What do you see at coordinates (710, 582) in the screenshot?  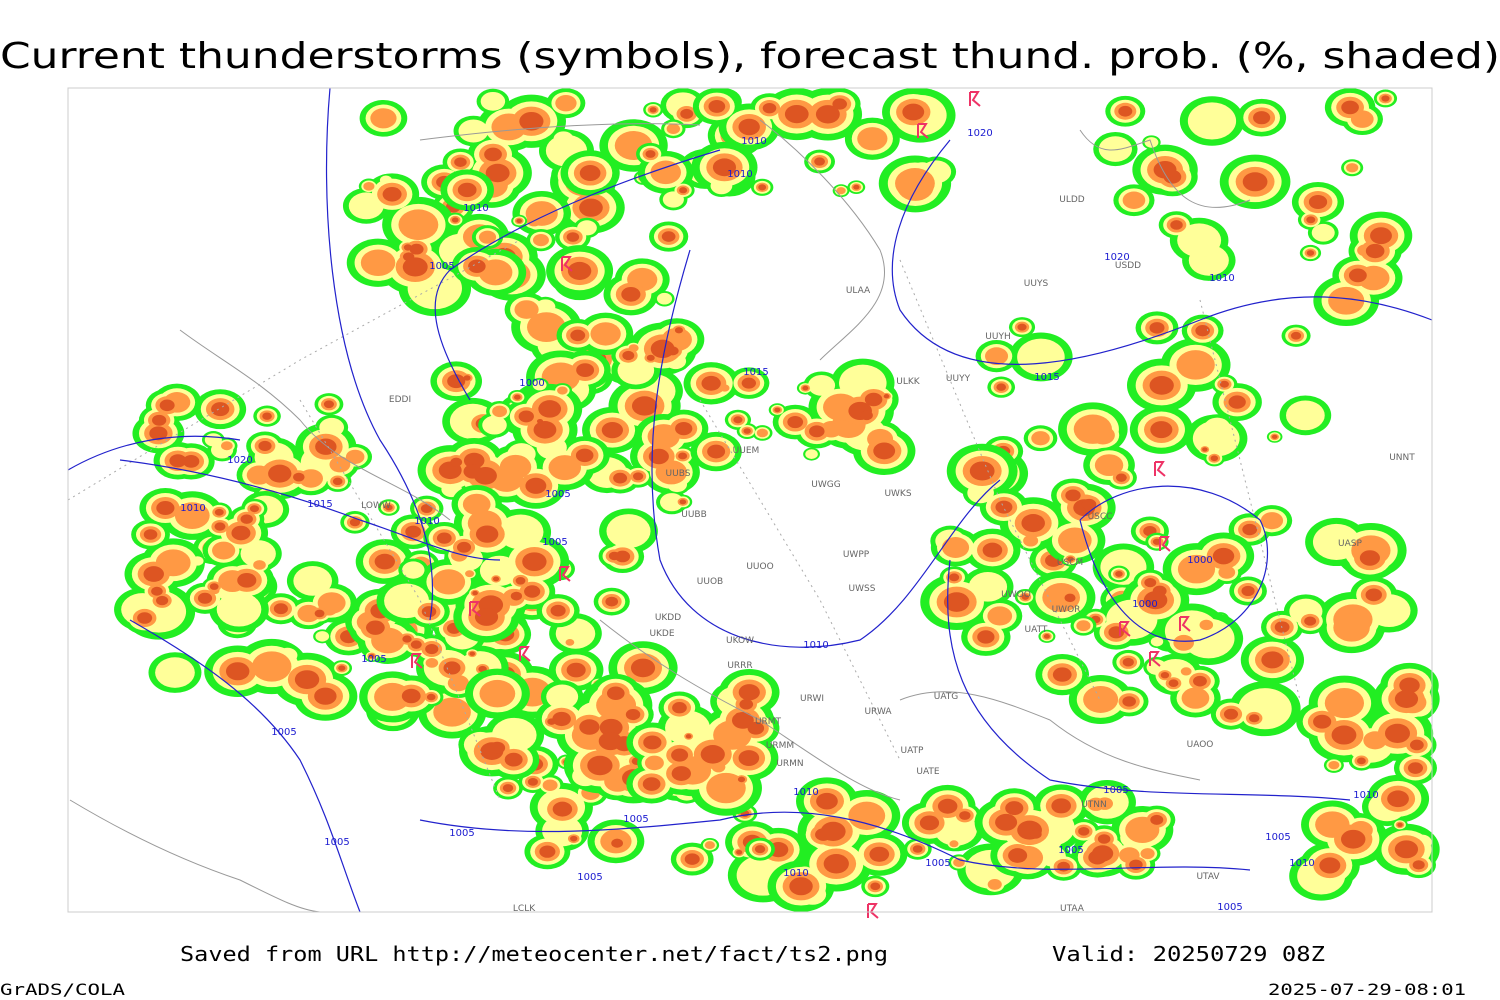 I see `station-label: UUOB` at bounding box center [710, 582].